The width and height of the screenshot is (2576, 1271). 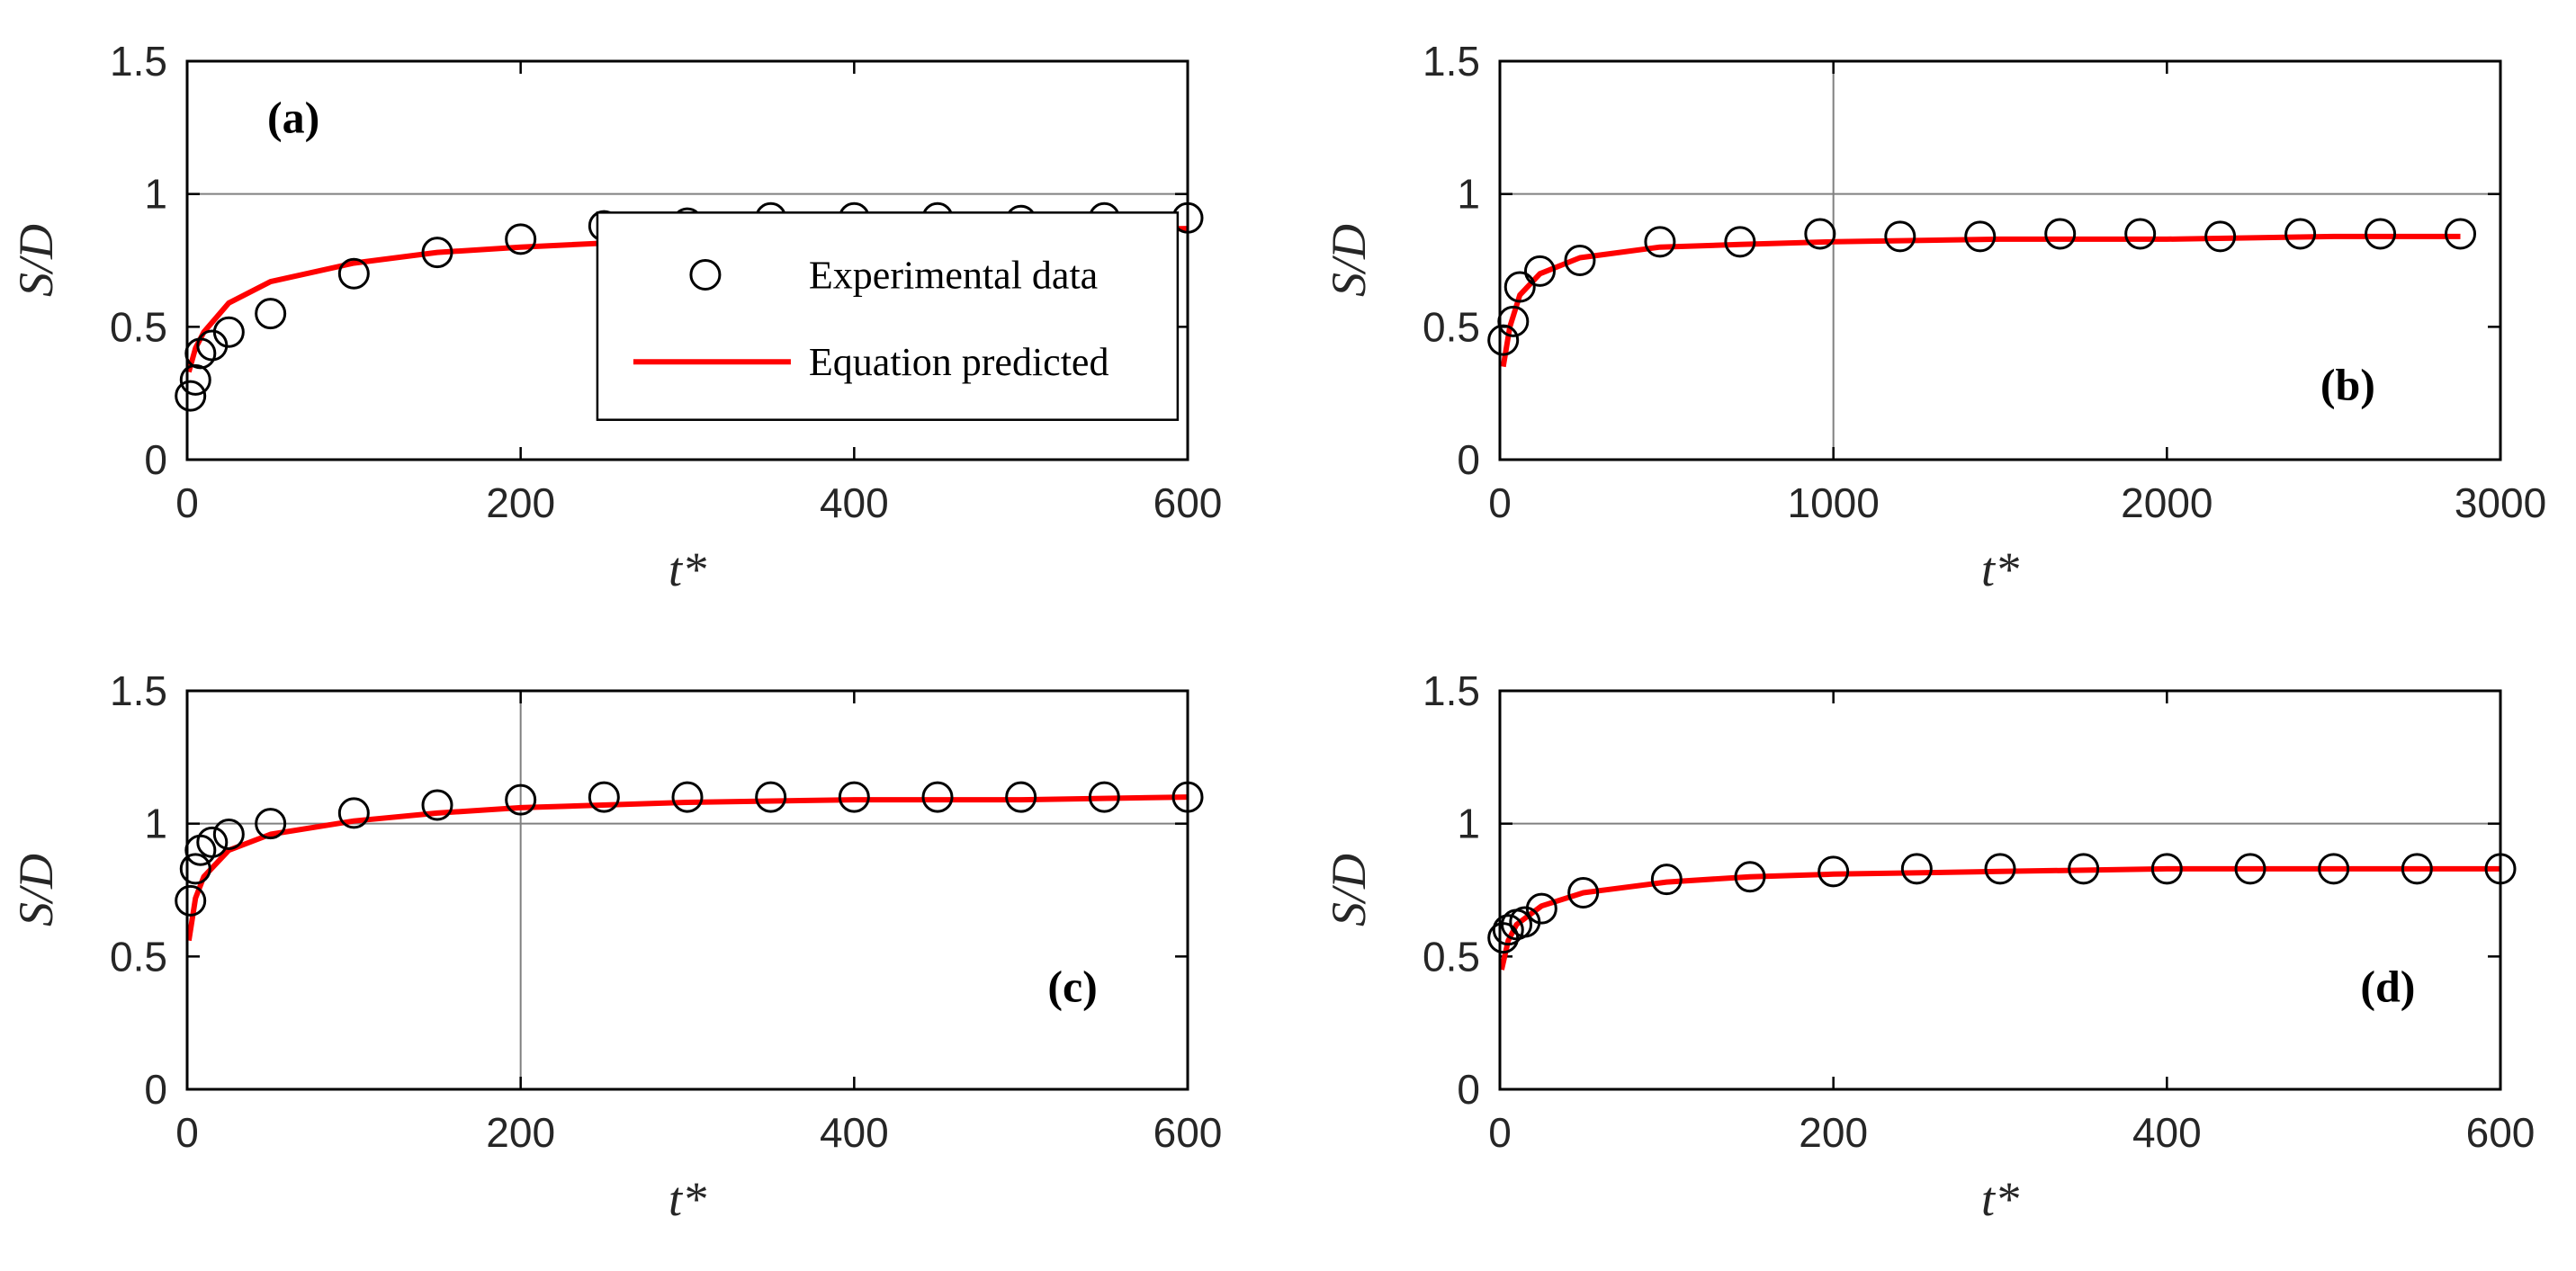 I want to click on panel-label: (d), so click(x=2388, y=987).